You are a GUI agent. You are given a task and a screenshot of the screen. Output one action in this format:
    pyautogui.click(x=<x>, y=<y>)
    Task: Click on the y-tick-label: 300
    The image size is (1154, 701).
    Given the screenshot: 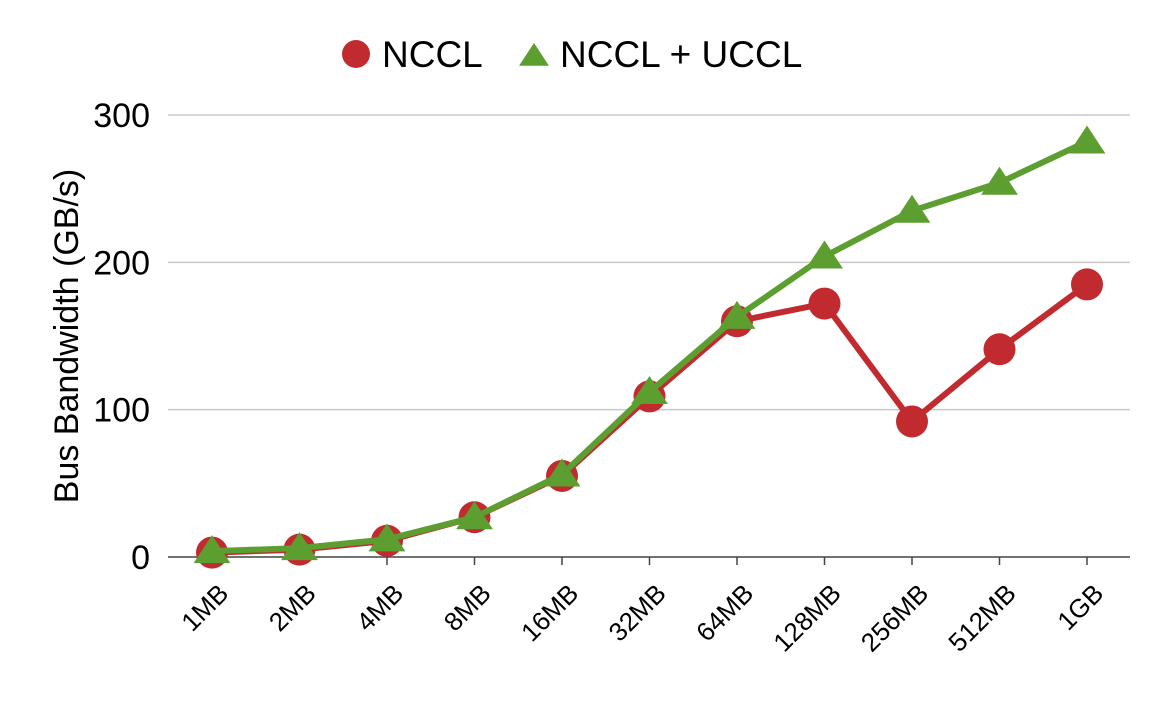 What is the action you would take?
    pyautogui.click(x=121, y=116)
    